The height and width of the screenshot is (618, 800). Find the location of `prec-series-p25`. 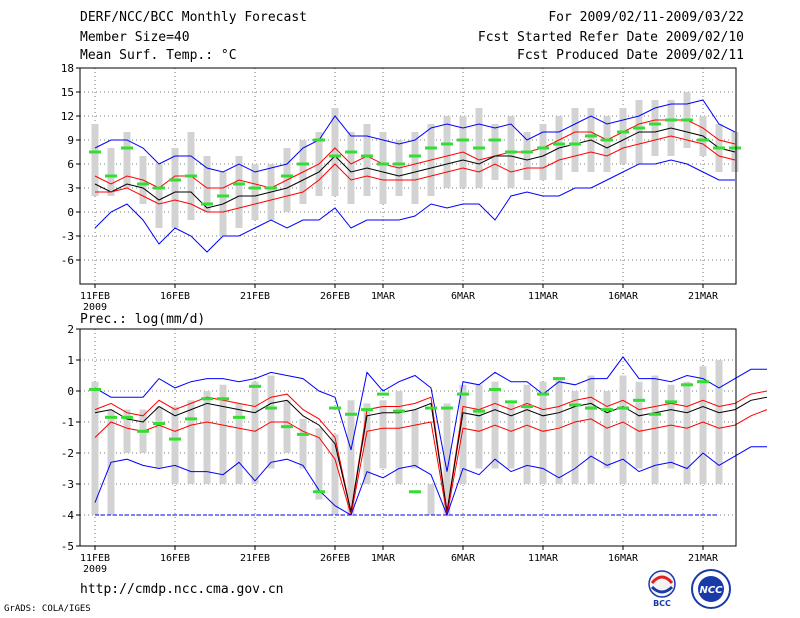

prec-series-p25 is located at coordinates (431, 462).